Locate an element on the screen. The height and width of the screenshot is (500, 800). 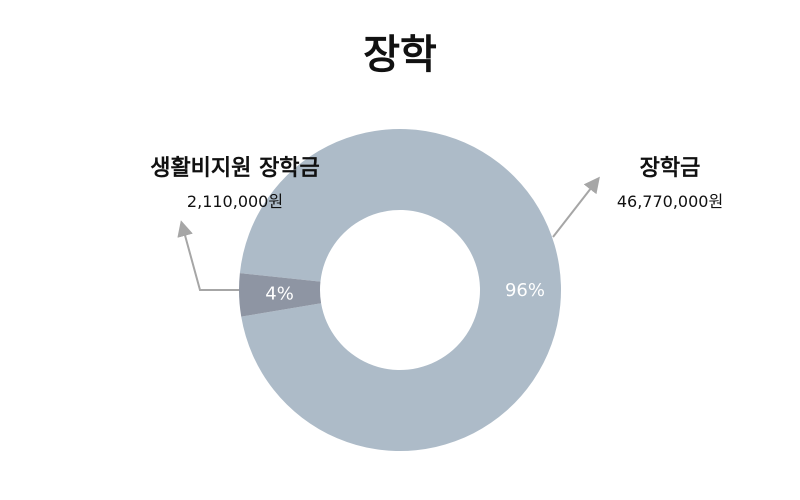
slice-label-1: 장학금 46,770,000원 is located at coordinates (670, 181).